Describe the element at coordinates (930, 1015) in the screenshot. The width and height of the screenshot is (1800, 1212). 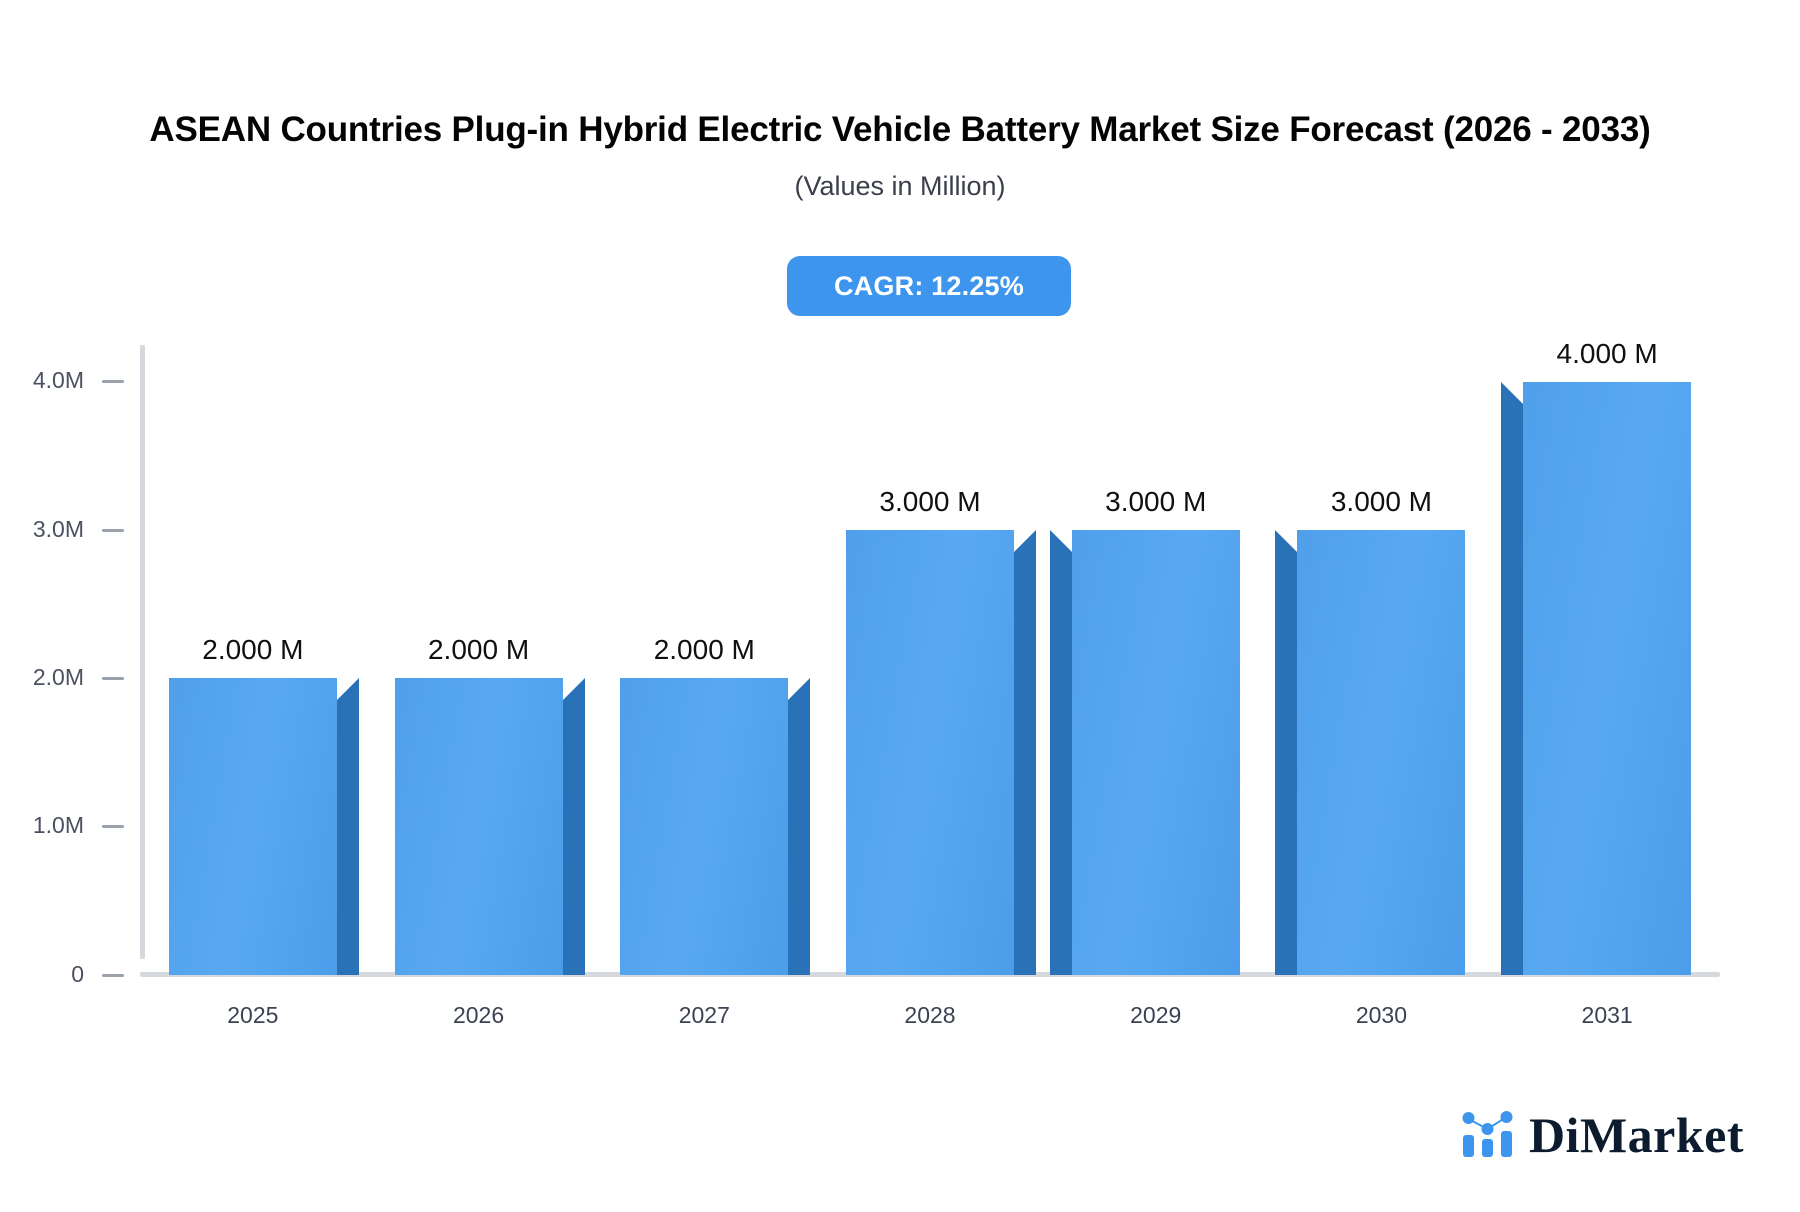
I see `x-axis-category-label: 2028` at that location.